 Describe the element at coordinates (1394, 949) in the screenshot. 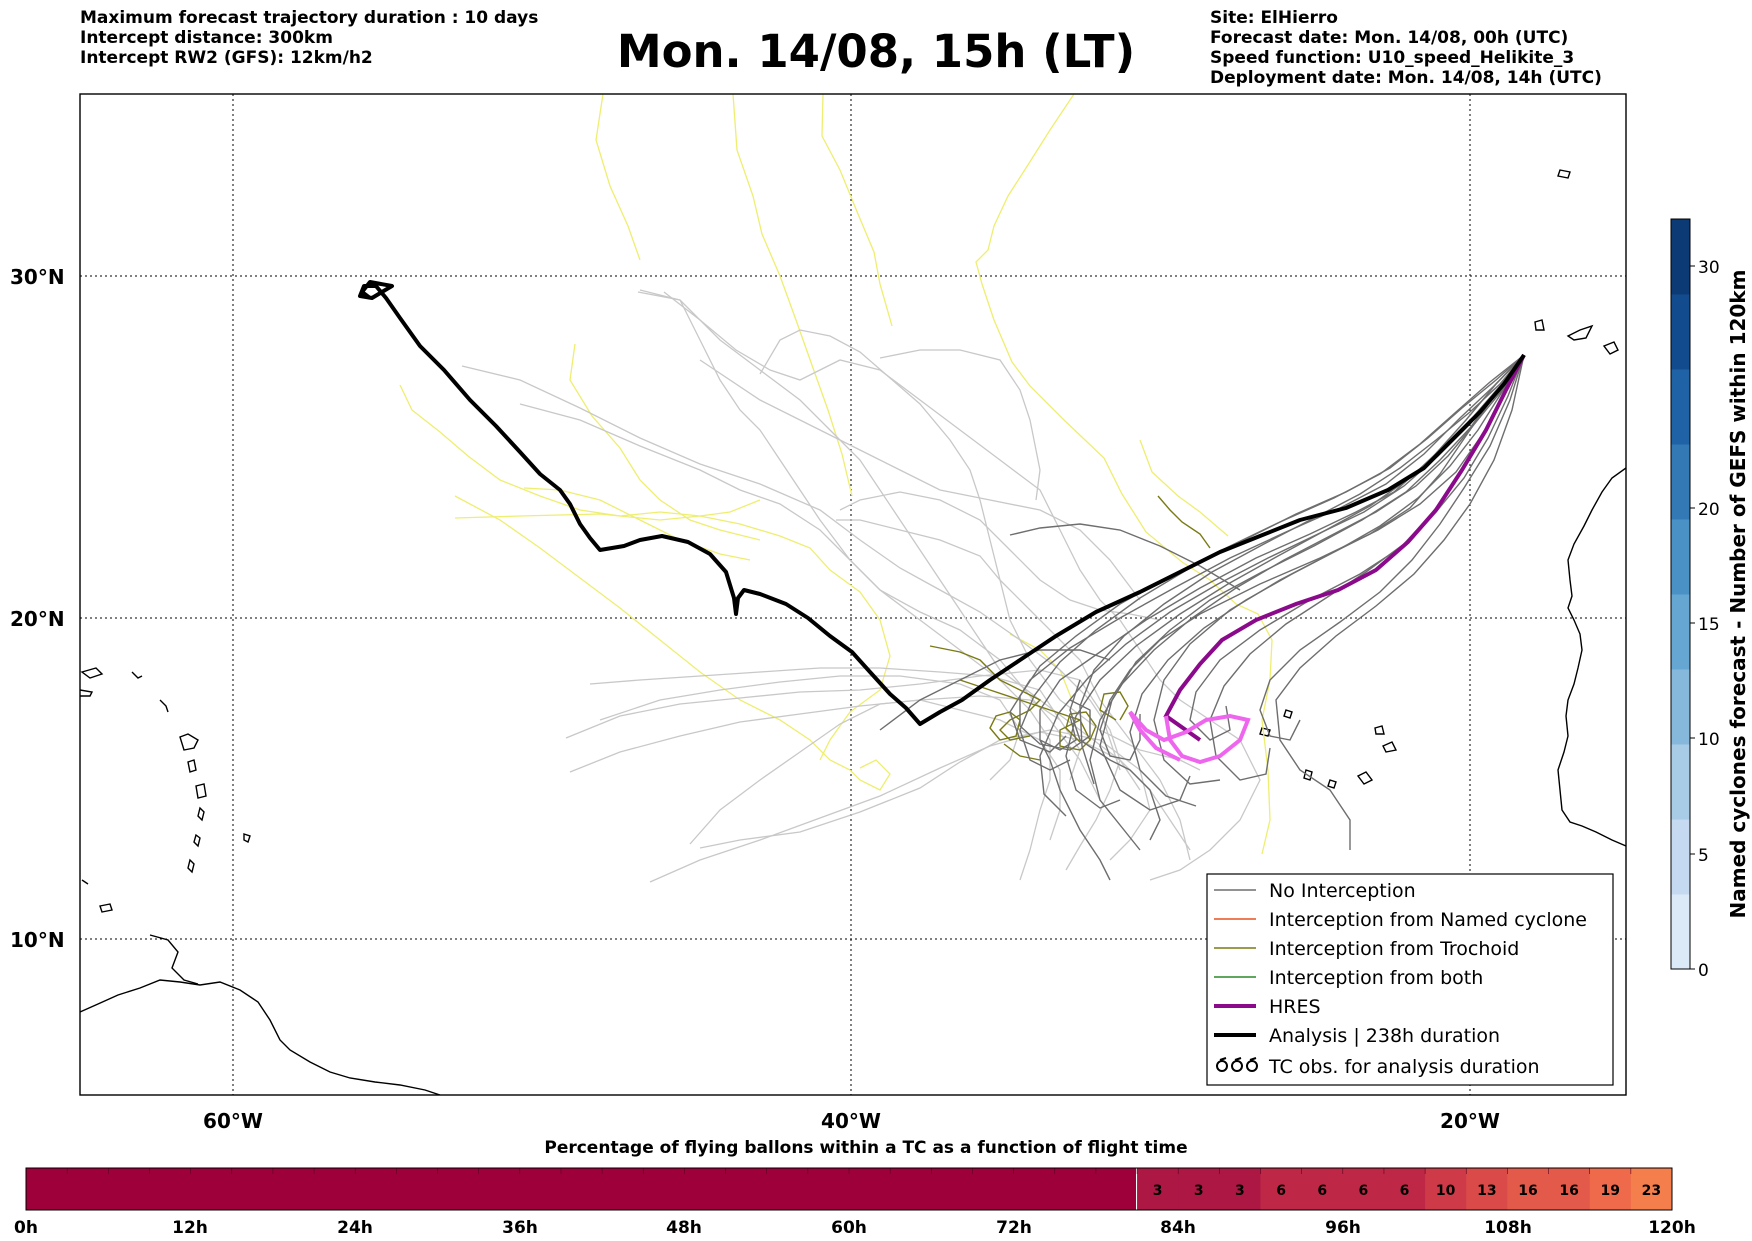

I see `legend-label: Interception from Trochoid` at that location.